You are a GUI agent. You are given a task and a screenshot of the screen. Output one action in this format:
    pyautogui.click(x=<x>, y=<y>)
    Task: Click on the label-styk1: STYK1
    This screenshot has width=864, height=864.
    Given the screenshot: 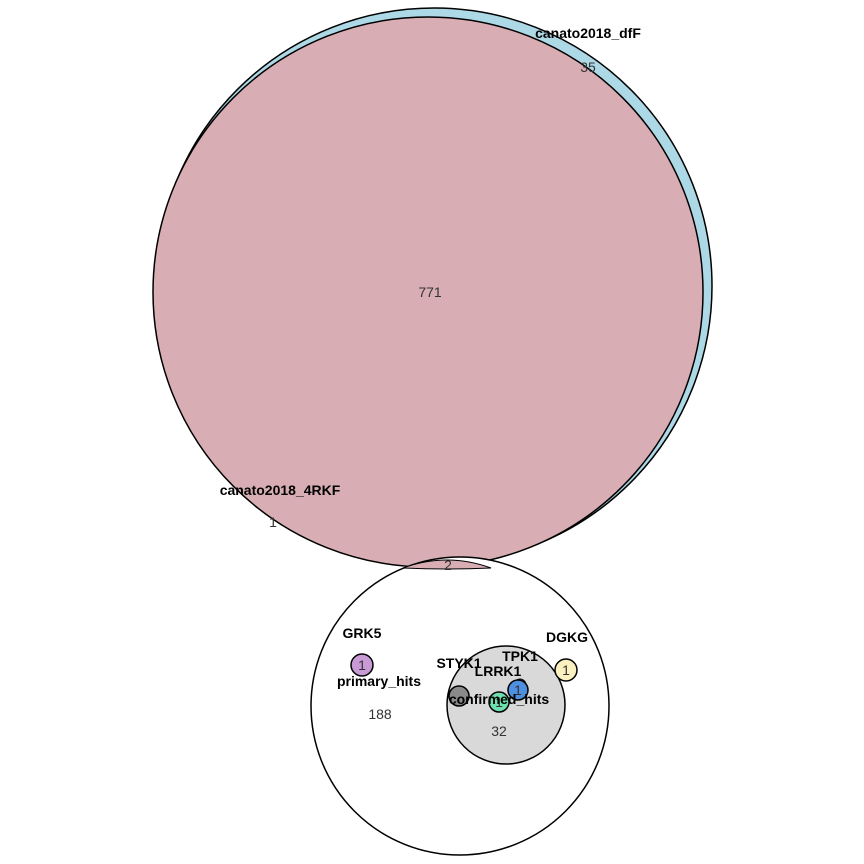 What is the action you would take?
    pyautogui.click(x=458, y=663)
    